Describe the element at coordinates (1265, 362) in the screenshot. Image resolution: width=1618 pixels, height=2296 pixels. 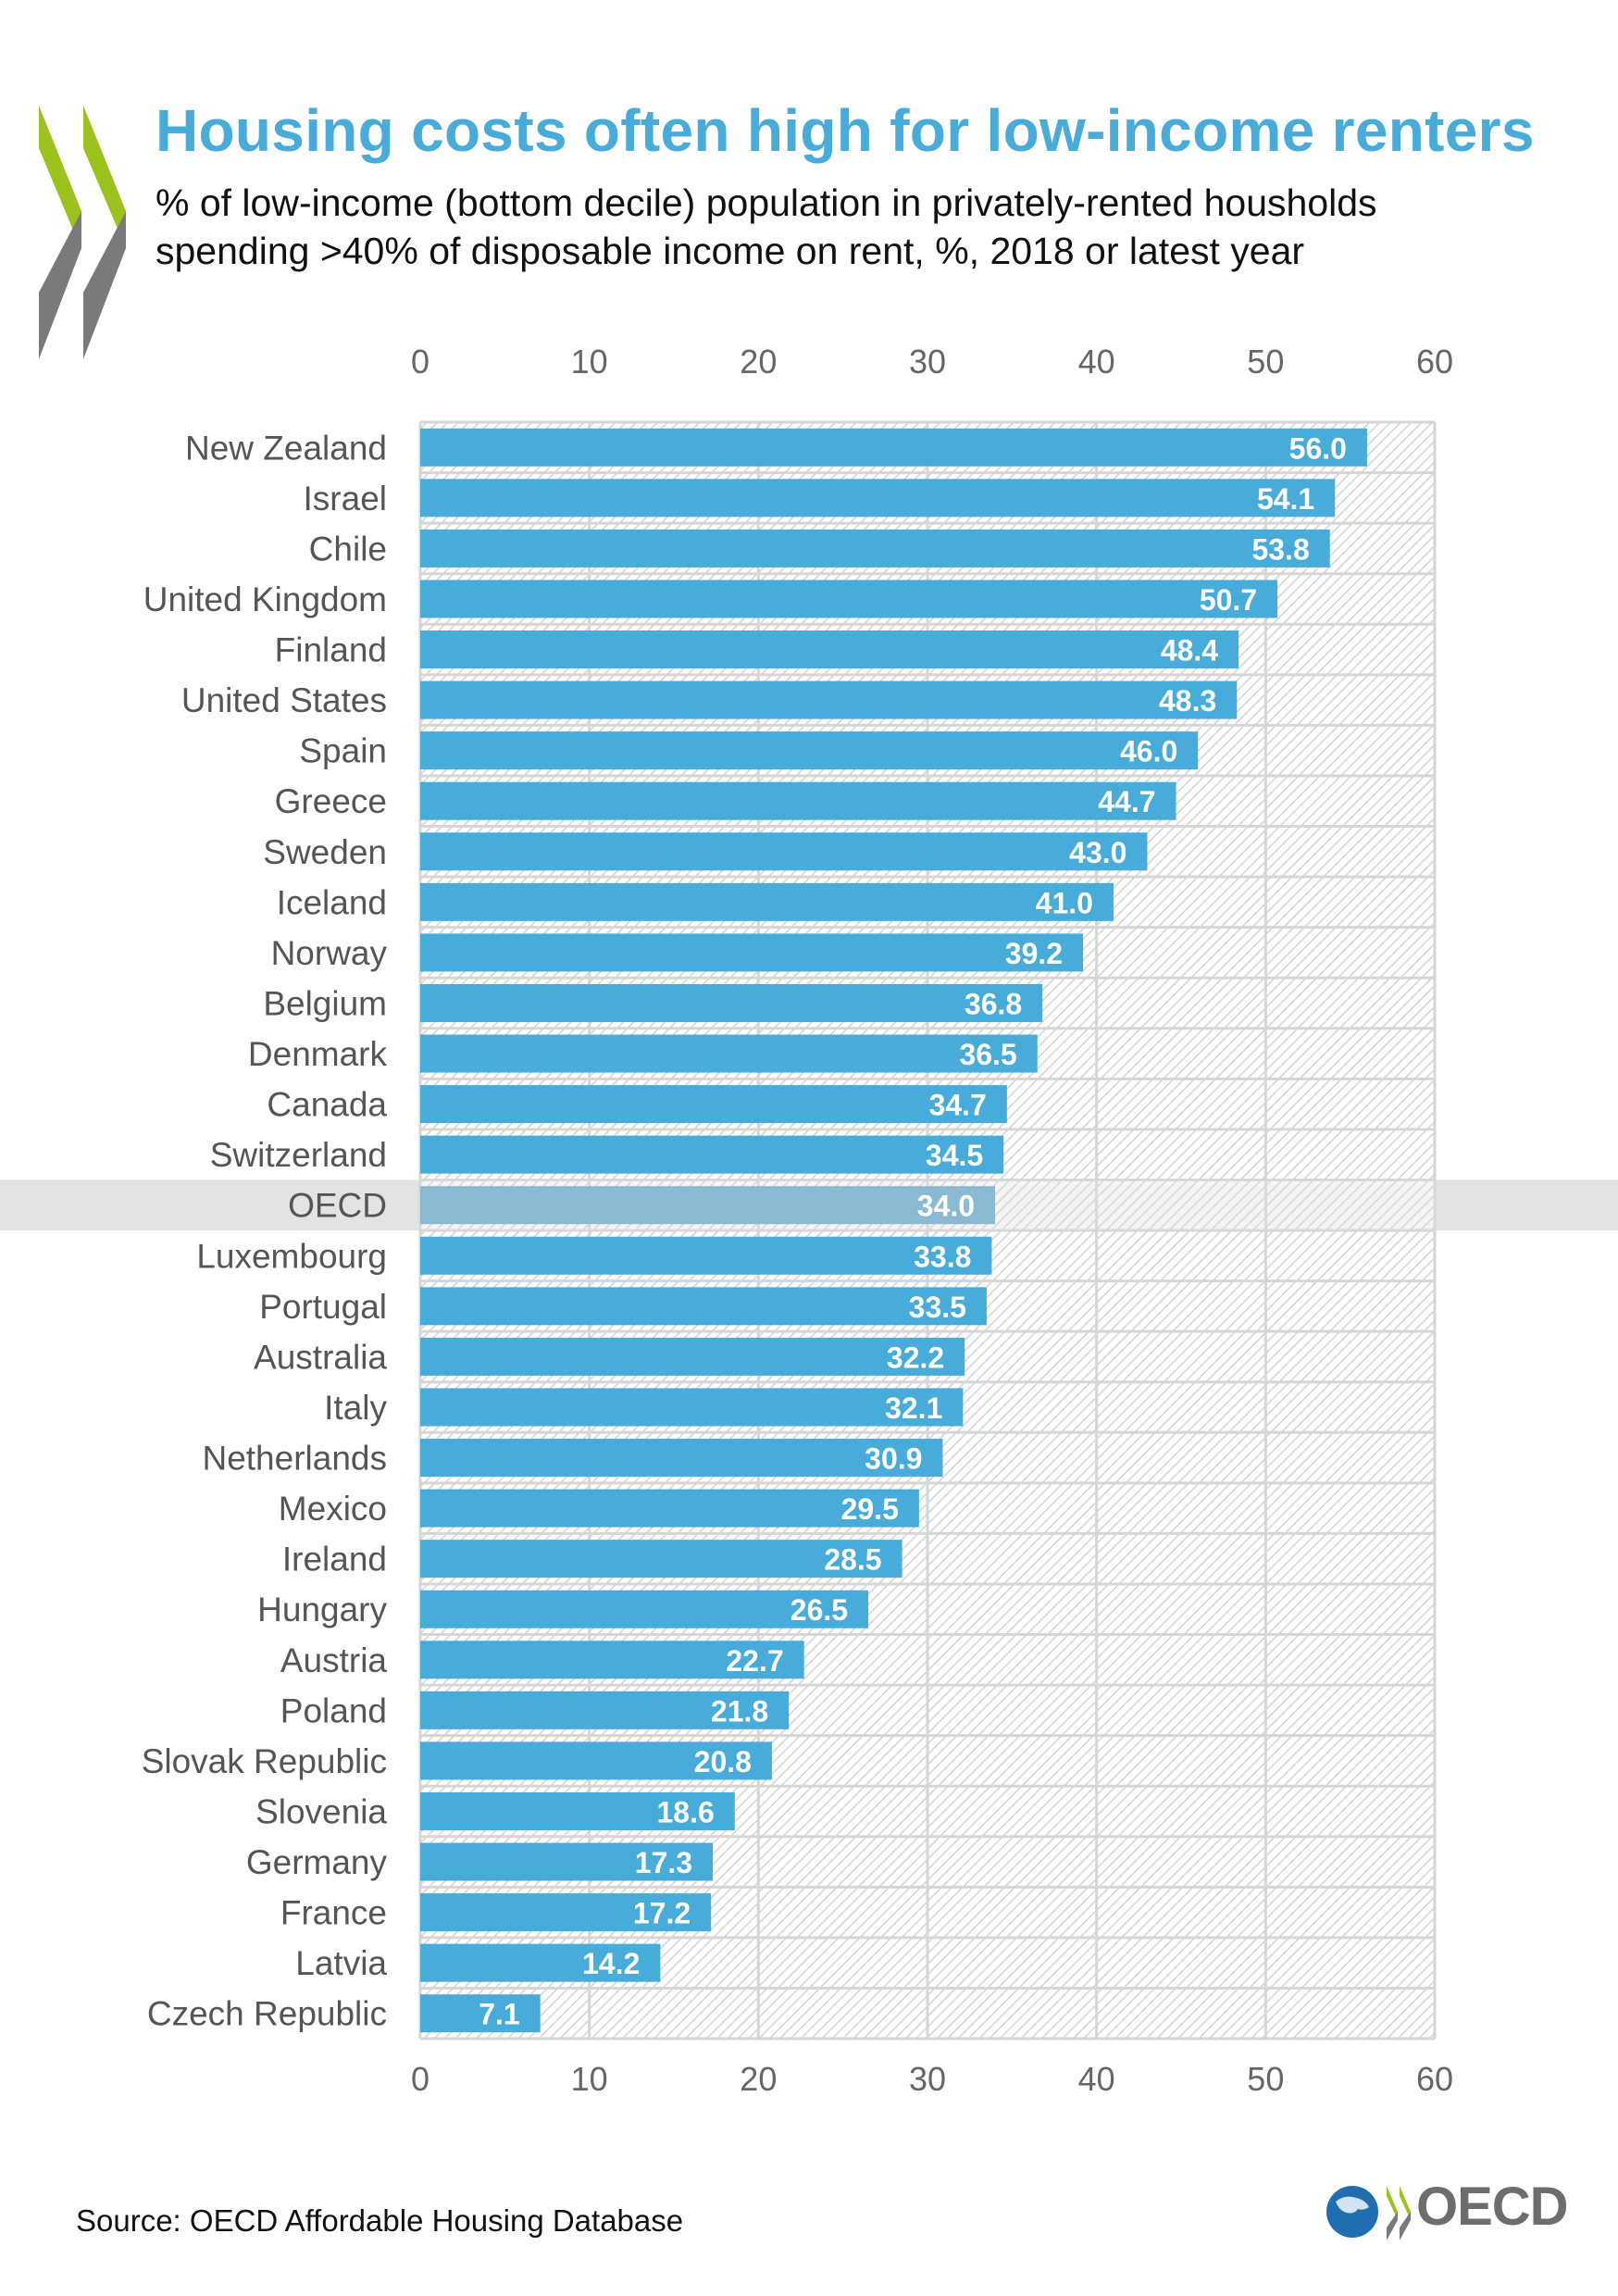
I see `x-tick-label-top: 50` at that location.